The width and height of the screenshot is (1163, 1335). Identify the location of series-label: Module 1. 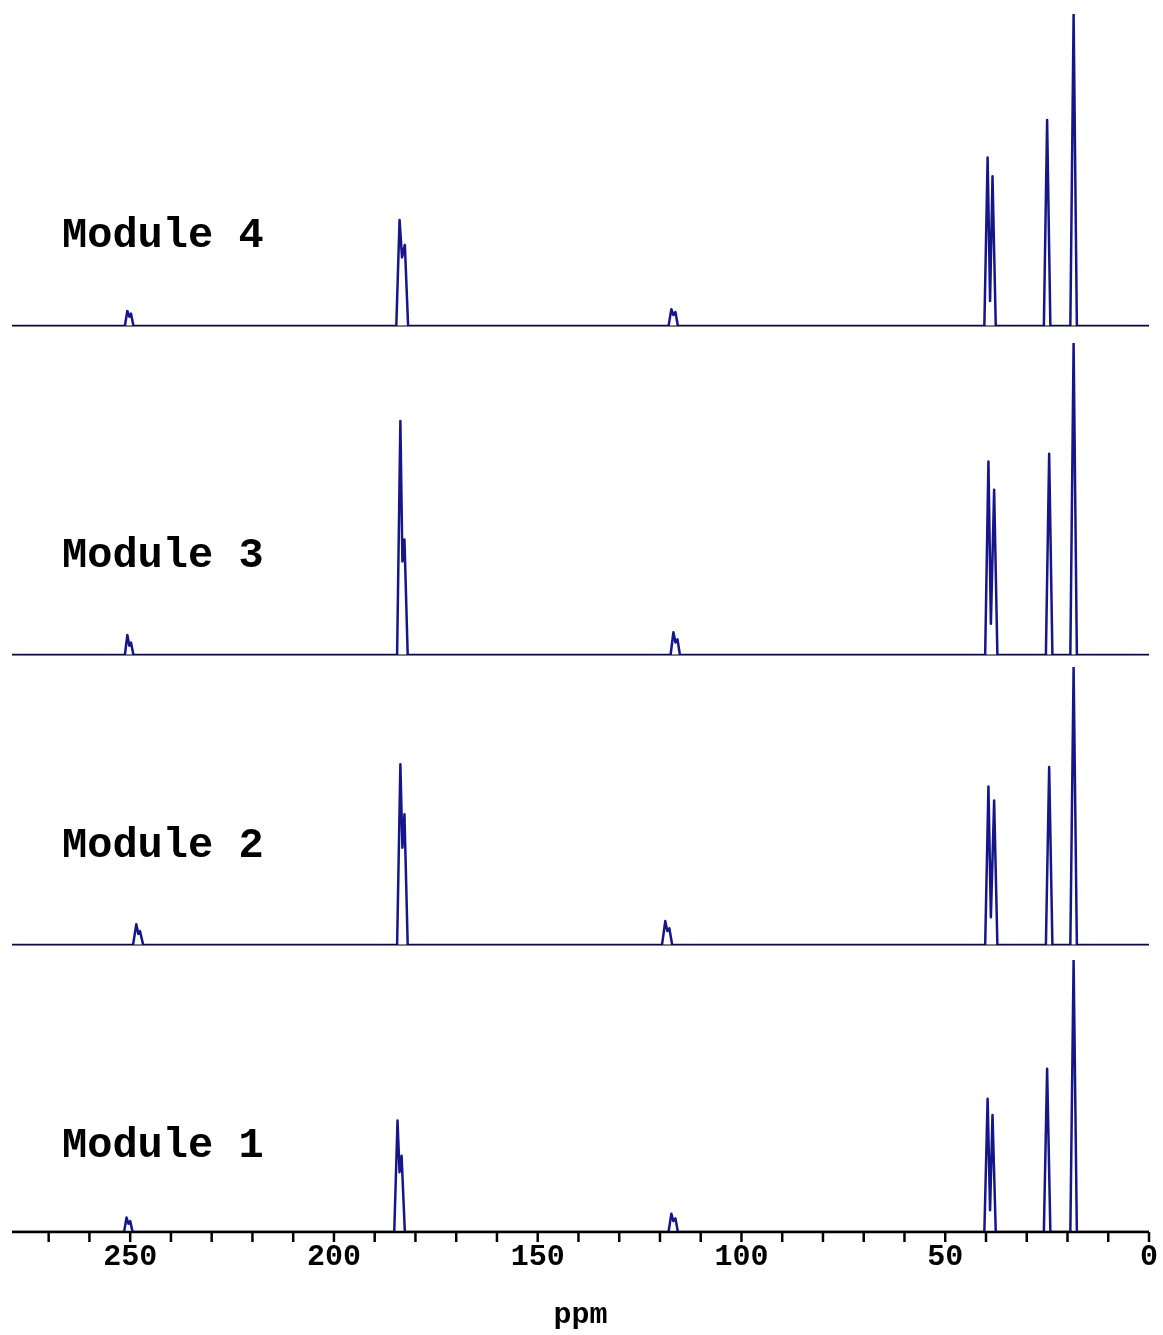
(163, 1146).